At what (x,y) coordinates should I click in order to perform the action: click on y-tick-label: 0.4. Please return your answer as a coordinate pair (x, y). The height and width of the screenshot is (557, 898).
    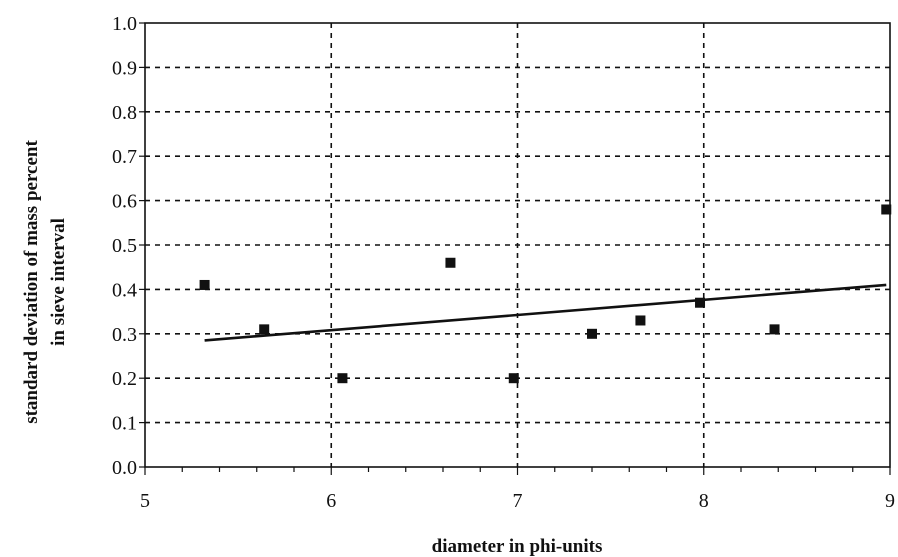
    Looking at the image, I should click on (124, 290).